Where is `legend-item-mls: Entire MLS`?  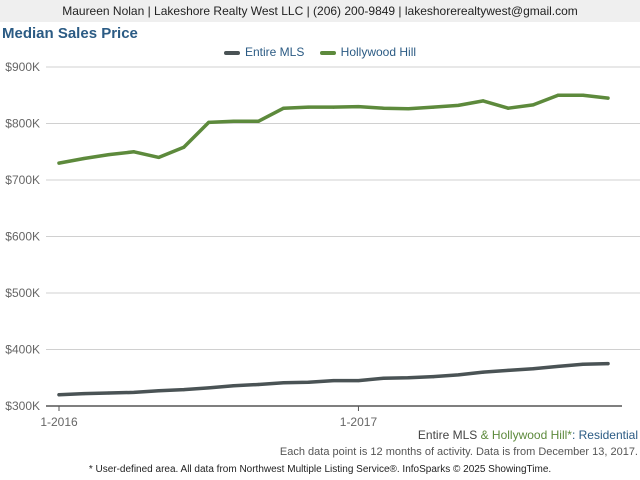
legend-item-mls: Entire MLS is located at coordinates (264, 52).